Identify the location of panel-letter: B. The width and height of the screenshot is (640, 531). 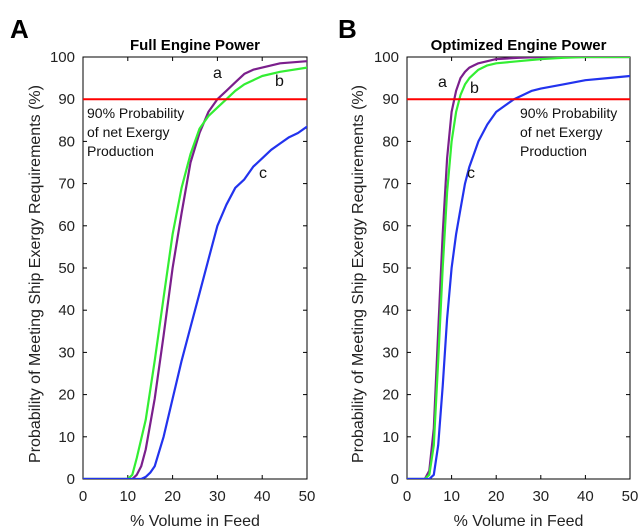
(347, 29).